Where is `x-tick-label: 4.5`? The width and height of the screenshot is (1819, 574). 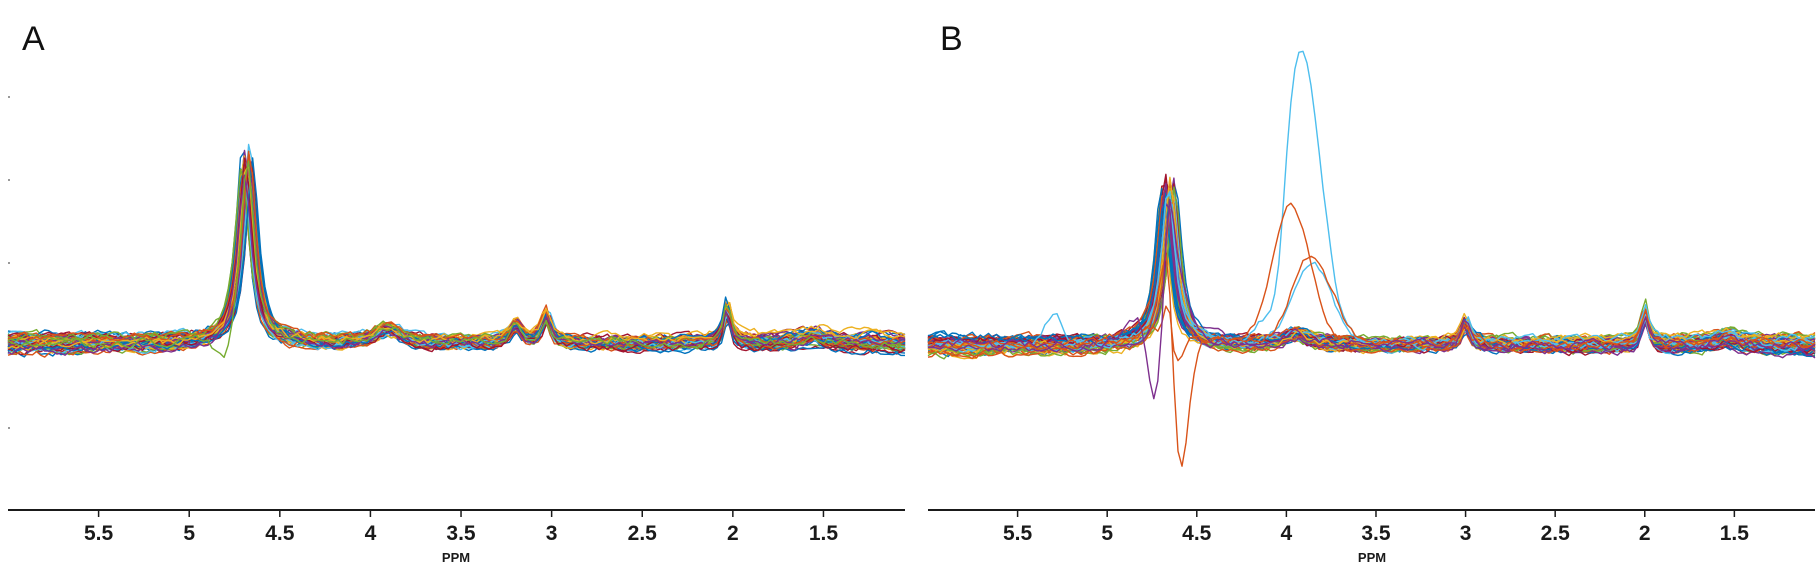
x-tick-label: 4.5 is located at coordinates (280, 533).